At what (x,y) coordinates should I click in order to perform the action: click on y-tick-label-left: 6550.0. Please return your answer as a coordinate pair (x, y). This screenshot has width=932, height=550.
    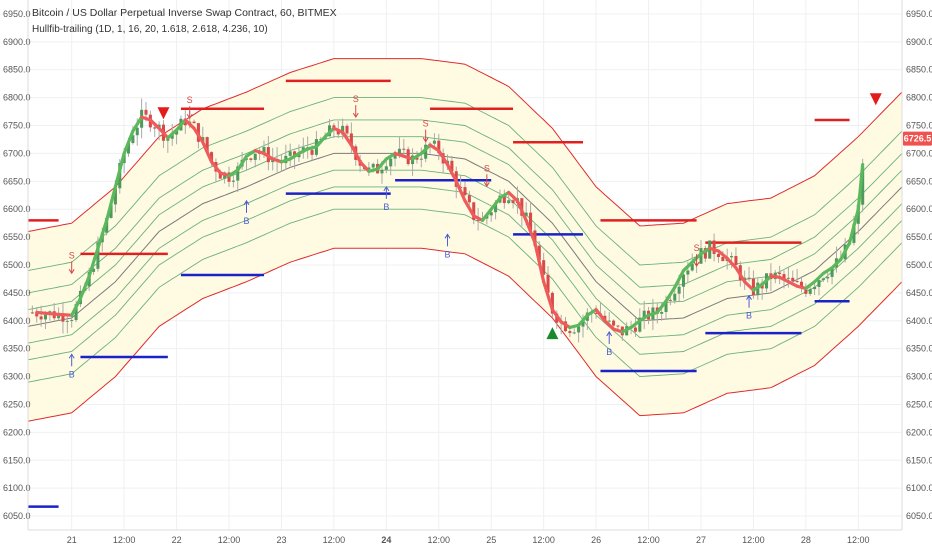
    Looking at the image, I should click on (17, 237).